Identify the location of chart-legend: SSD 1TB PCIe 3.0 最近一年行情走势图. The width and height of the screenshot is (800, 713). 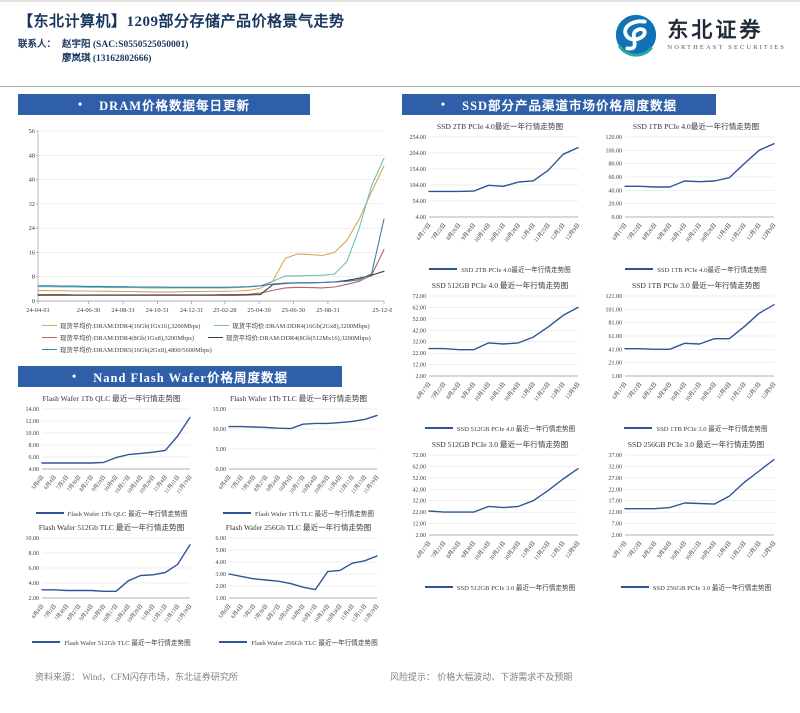
(696, 428).